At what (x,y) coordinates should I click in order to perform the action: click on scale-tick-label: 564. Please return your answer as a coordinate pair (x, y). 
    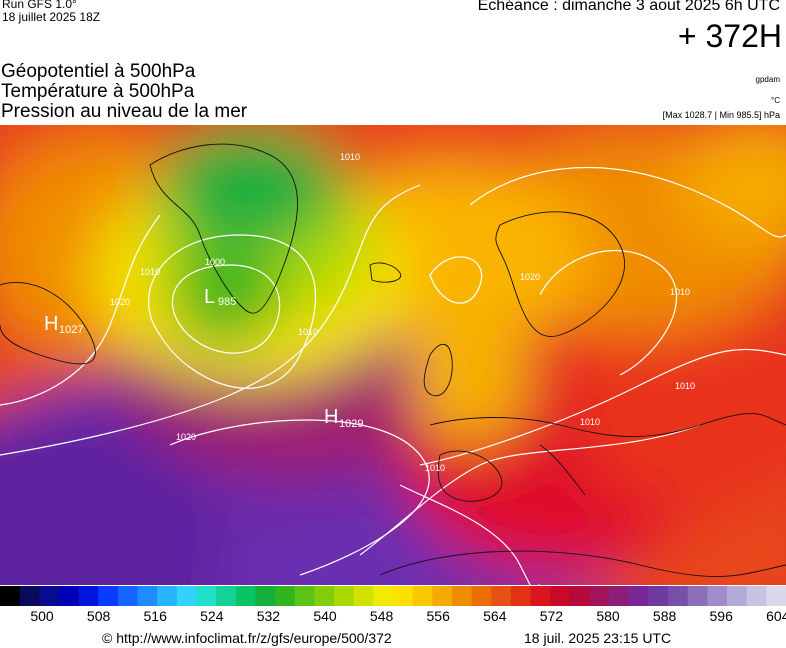
    Looking at the image, I should click on (495, 616).